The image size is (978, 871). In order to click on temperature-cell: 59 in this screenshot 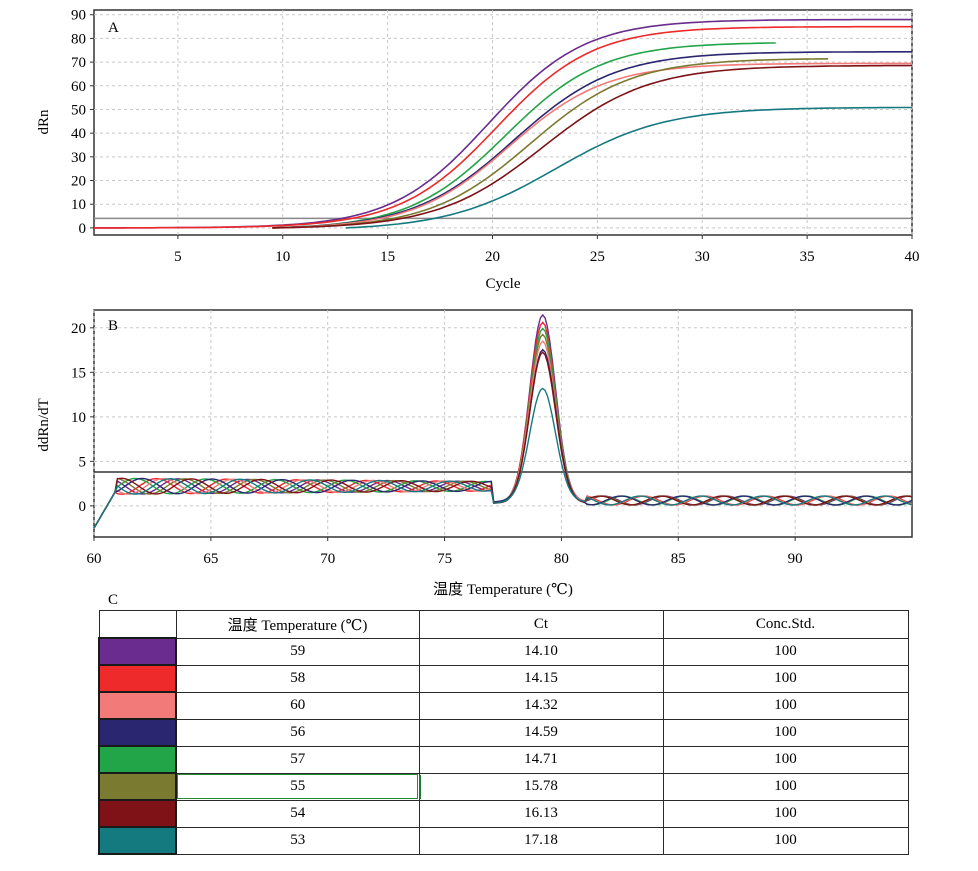, I will do `click(297, 651)`.